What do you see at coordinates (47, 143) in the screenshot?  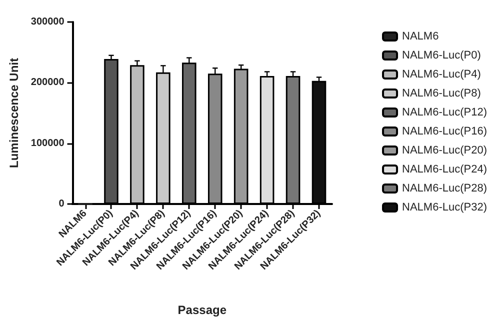 I see `y-tick-label: 100000` at bounding box center [47, 143].